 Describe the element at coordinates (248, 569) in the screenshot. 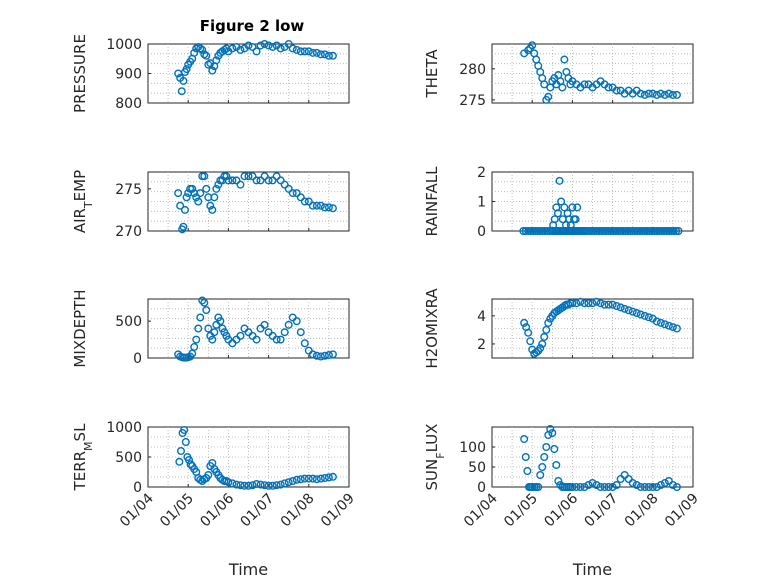

I see `x-axis-label: Time` at that location.